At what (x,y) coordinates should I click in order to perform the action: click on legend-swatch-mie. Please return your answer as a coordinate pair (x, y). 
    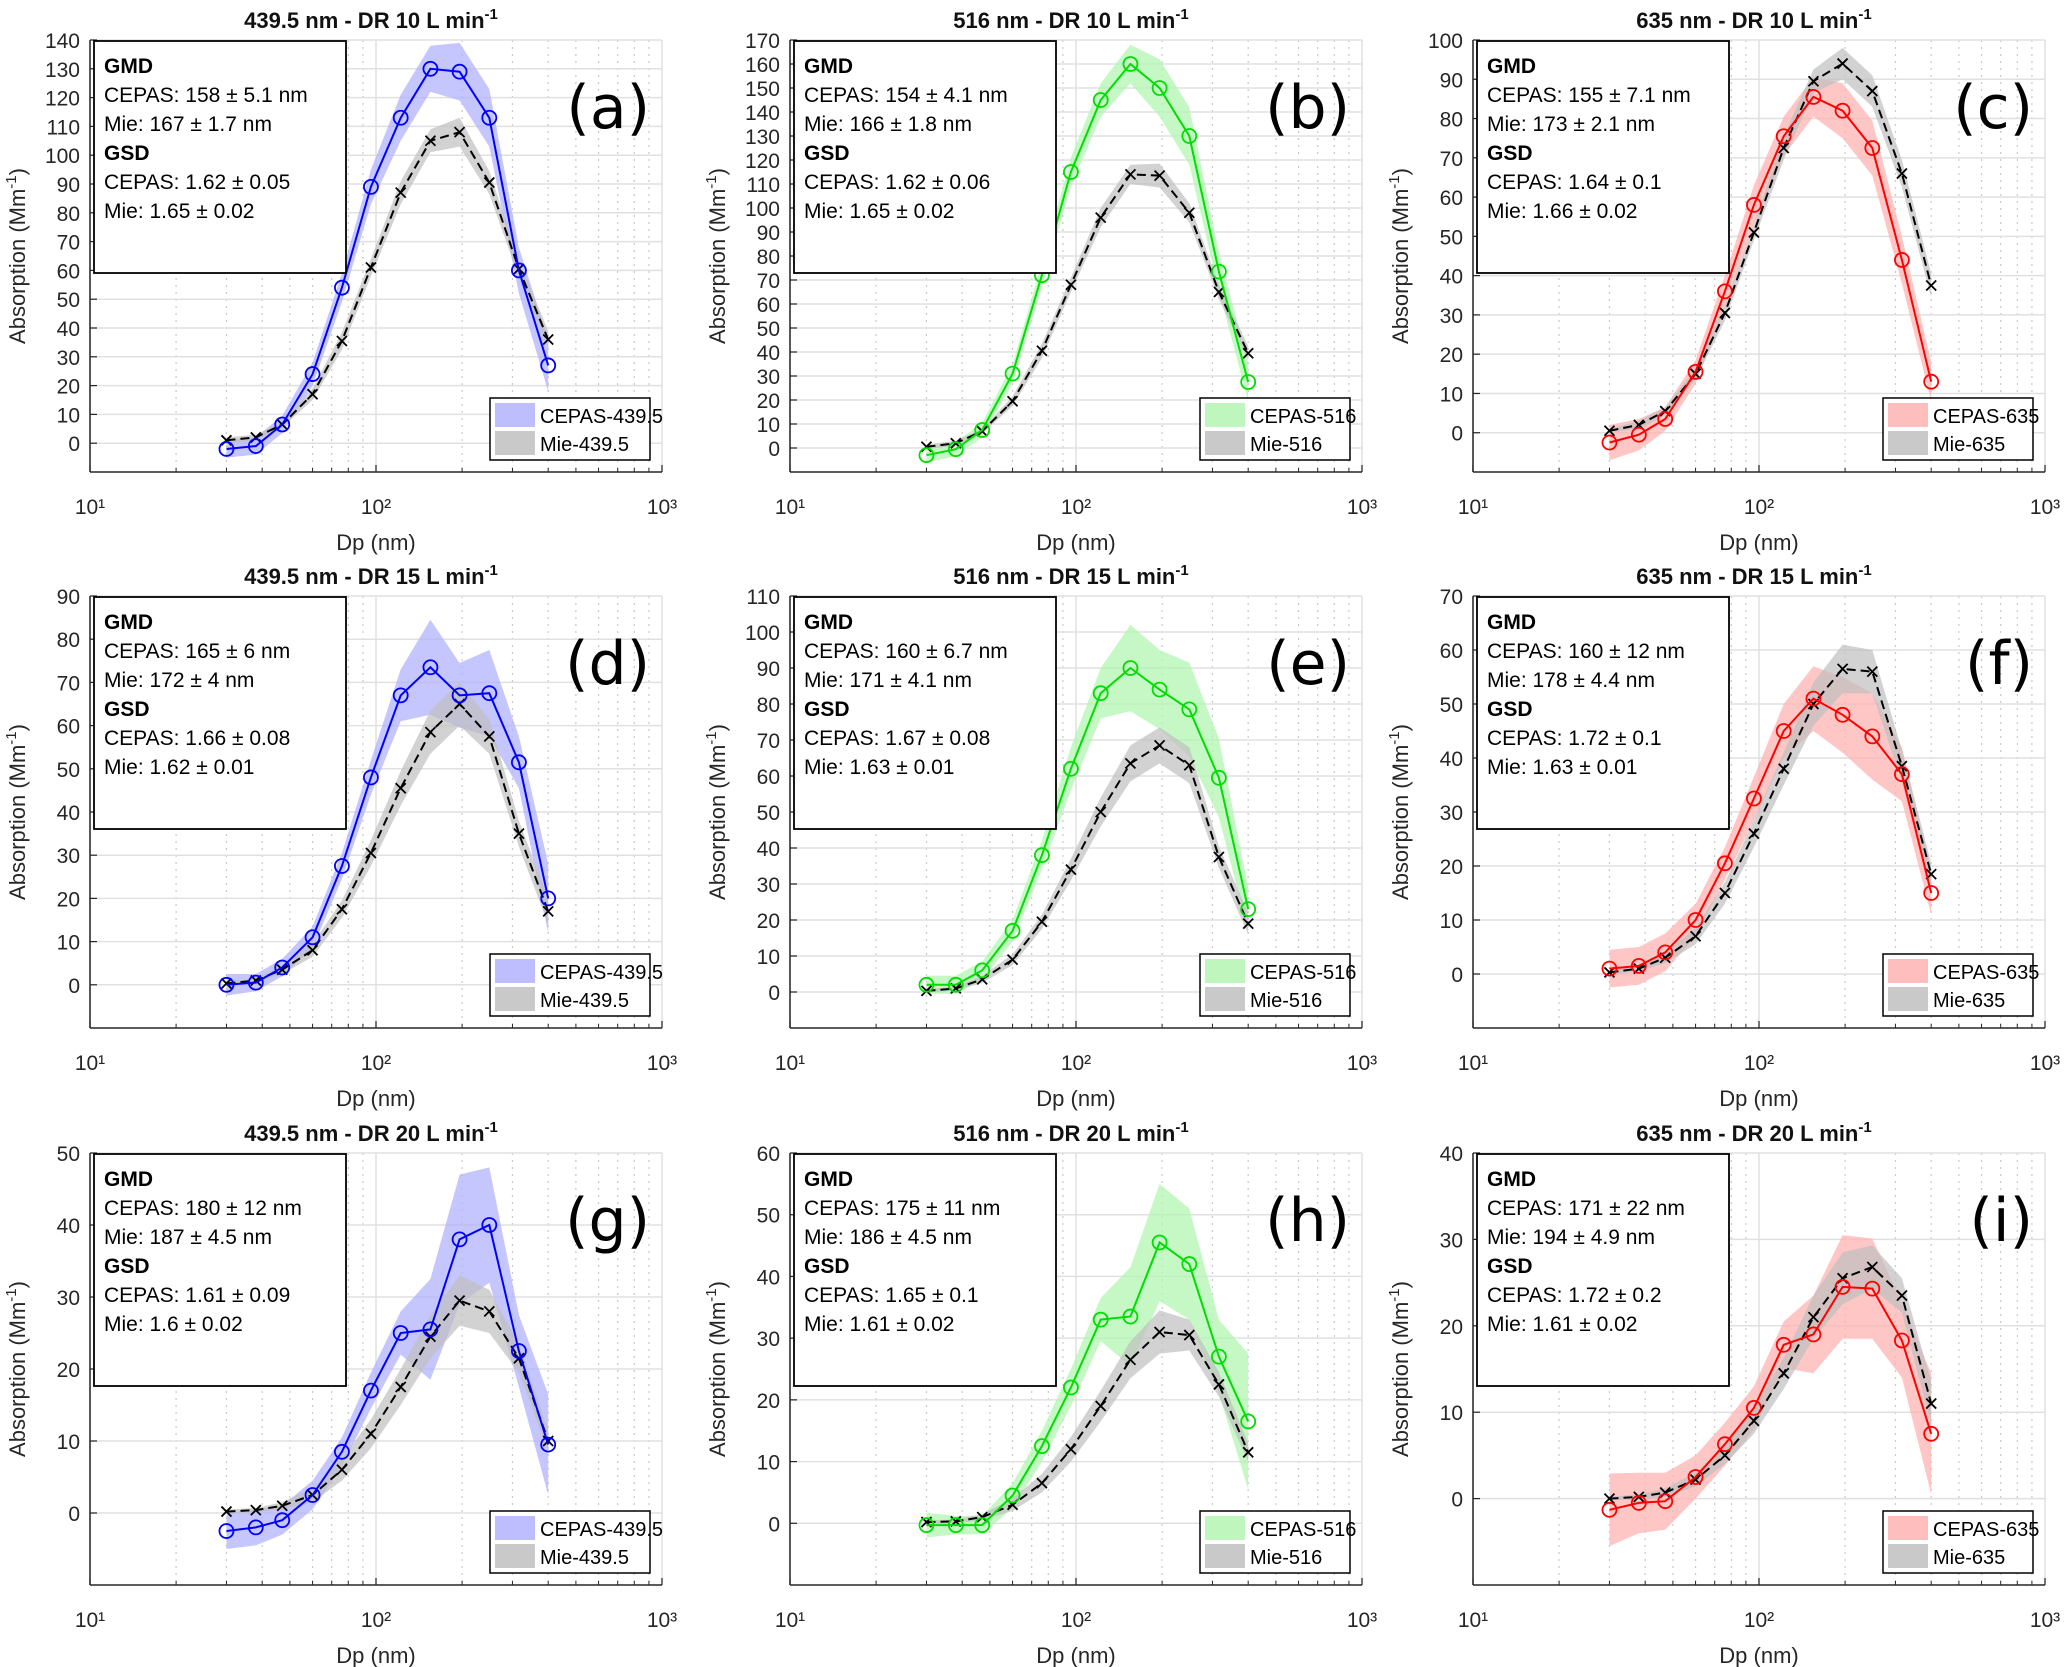
    Looking at the image, I should click on (515, 443).